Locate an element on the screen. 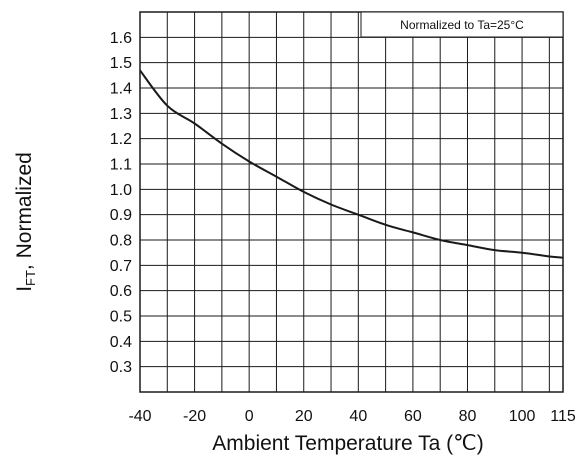 This screenshot has height=459, width=587. y-axis-title-main: I is located at coordinates (24, 289).